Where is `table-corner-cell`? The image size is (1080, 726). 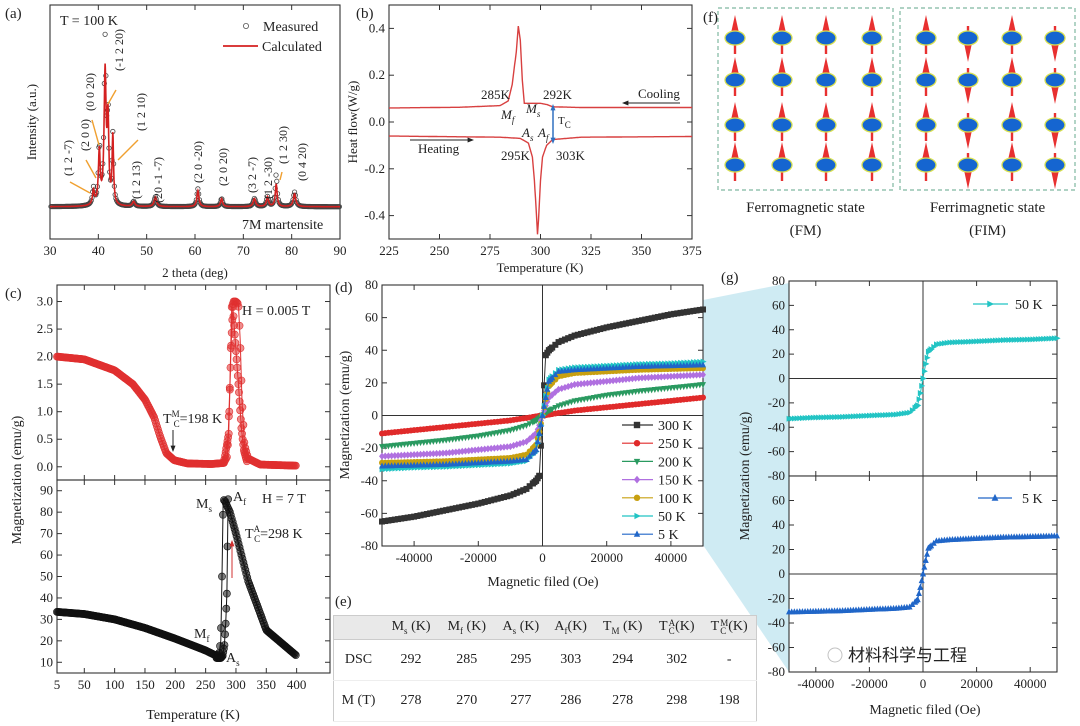 table-corner-cell is located at coordinates (358, 627).